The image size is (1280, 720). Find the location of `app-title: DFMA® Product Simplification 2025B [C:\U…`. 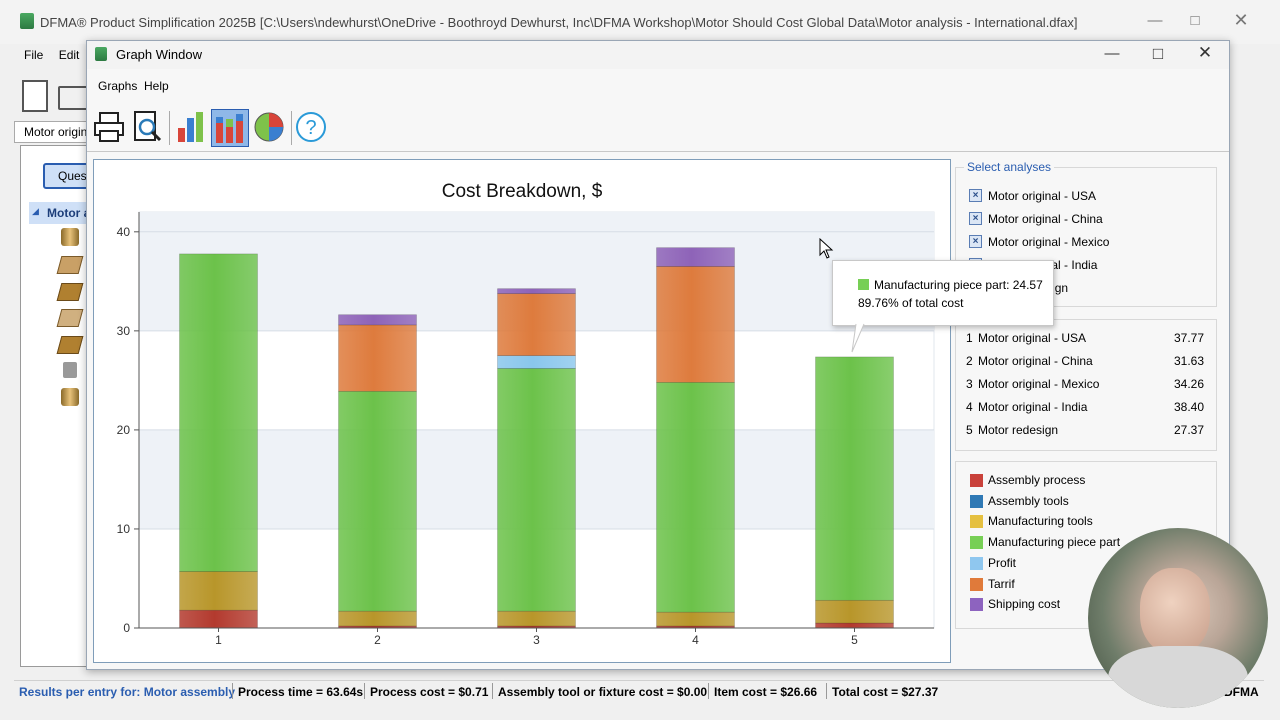

app-title: DFMA® Product Simplification 2025B [C:\U… is located at coordinates (559, 22).